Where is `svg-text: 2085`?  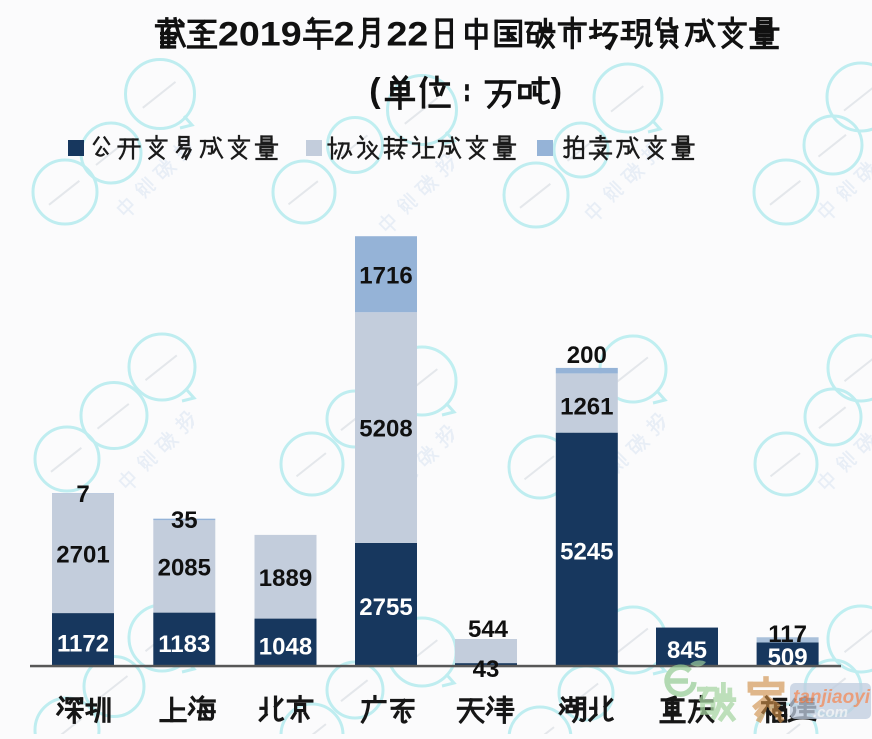 svg-text: 2085 is located at coordinates (184, 568).